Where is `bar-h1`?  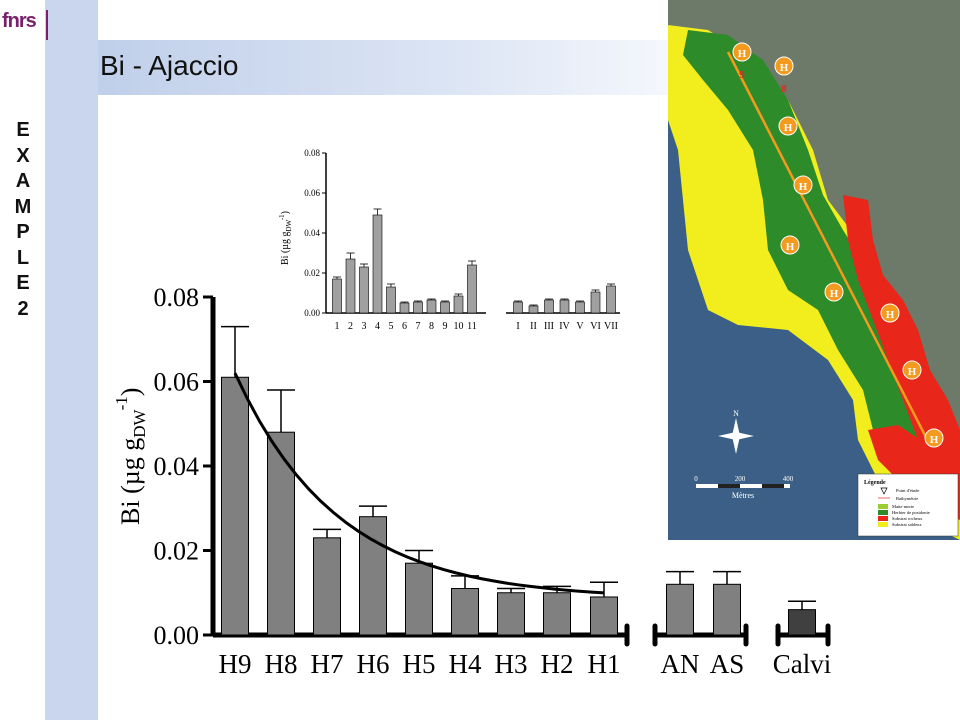
bar-h1 is located at coordinates (604, 616).